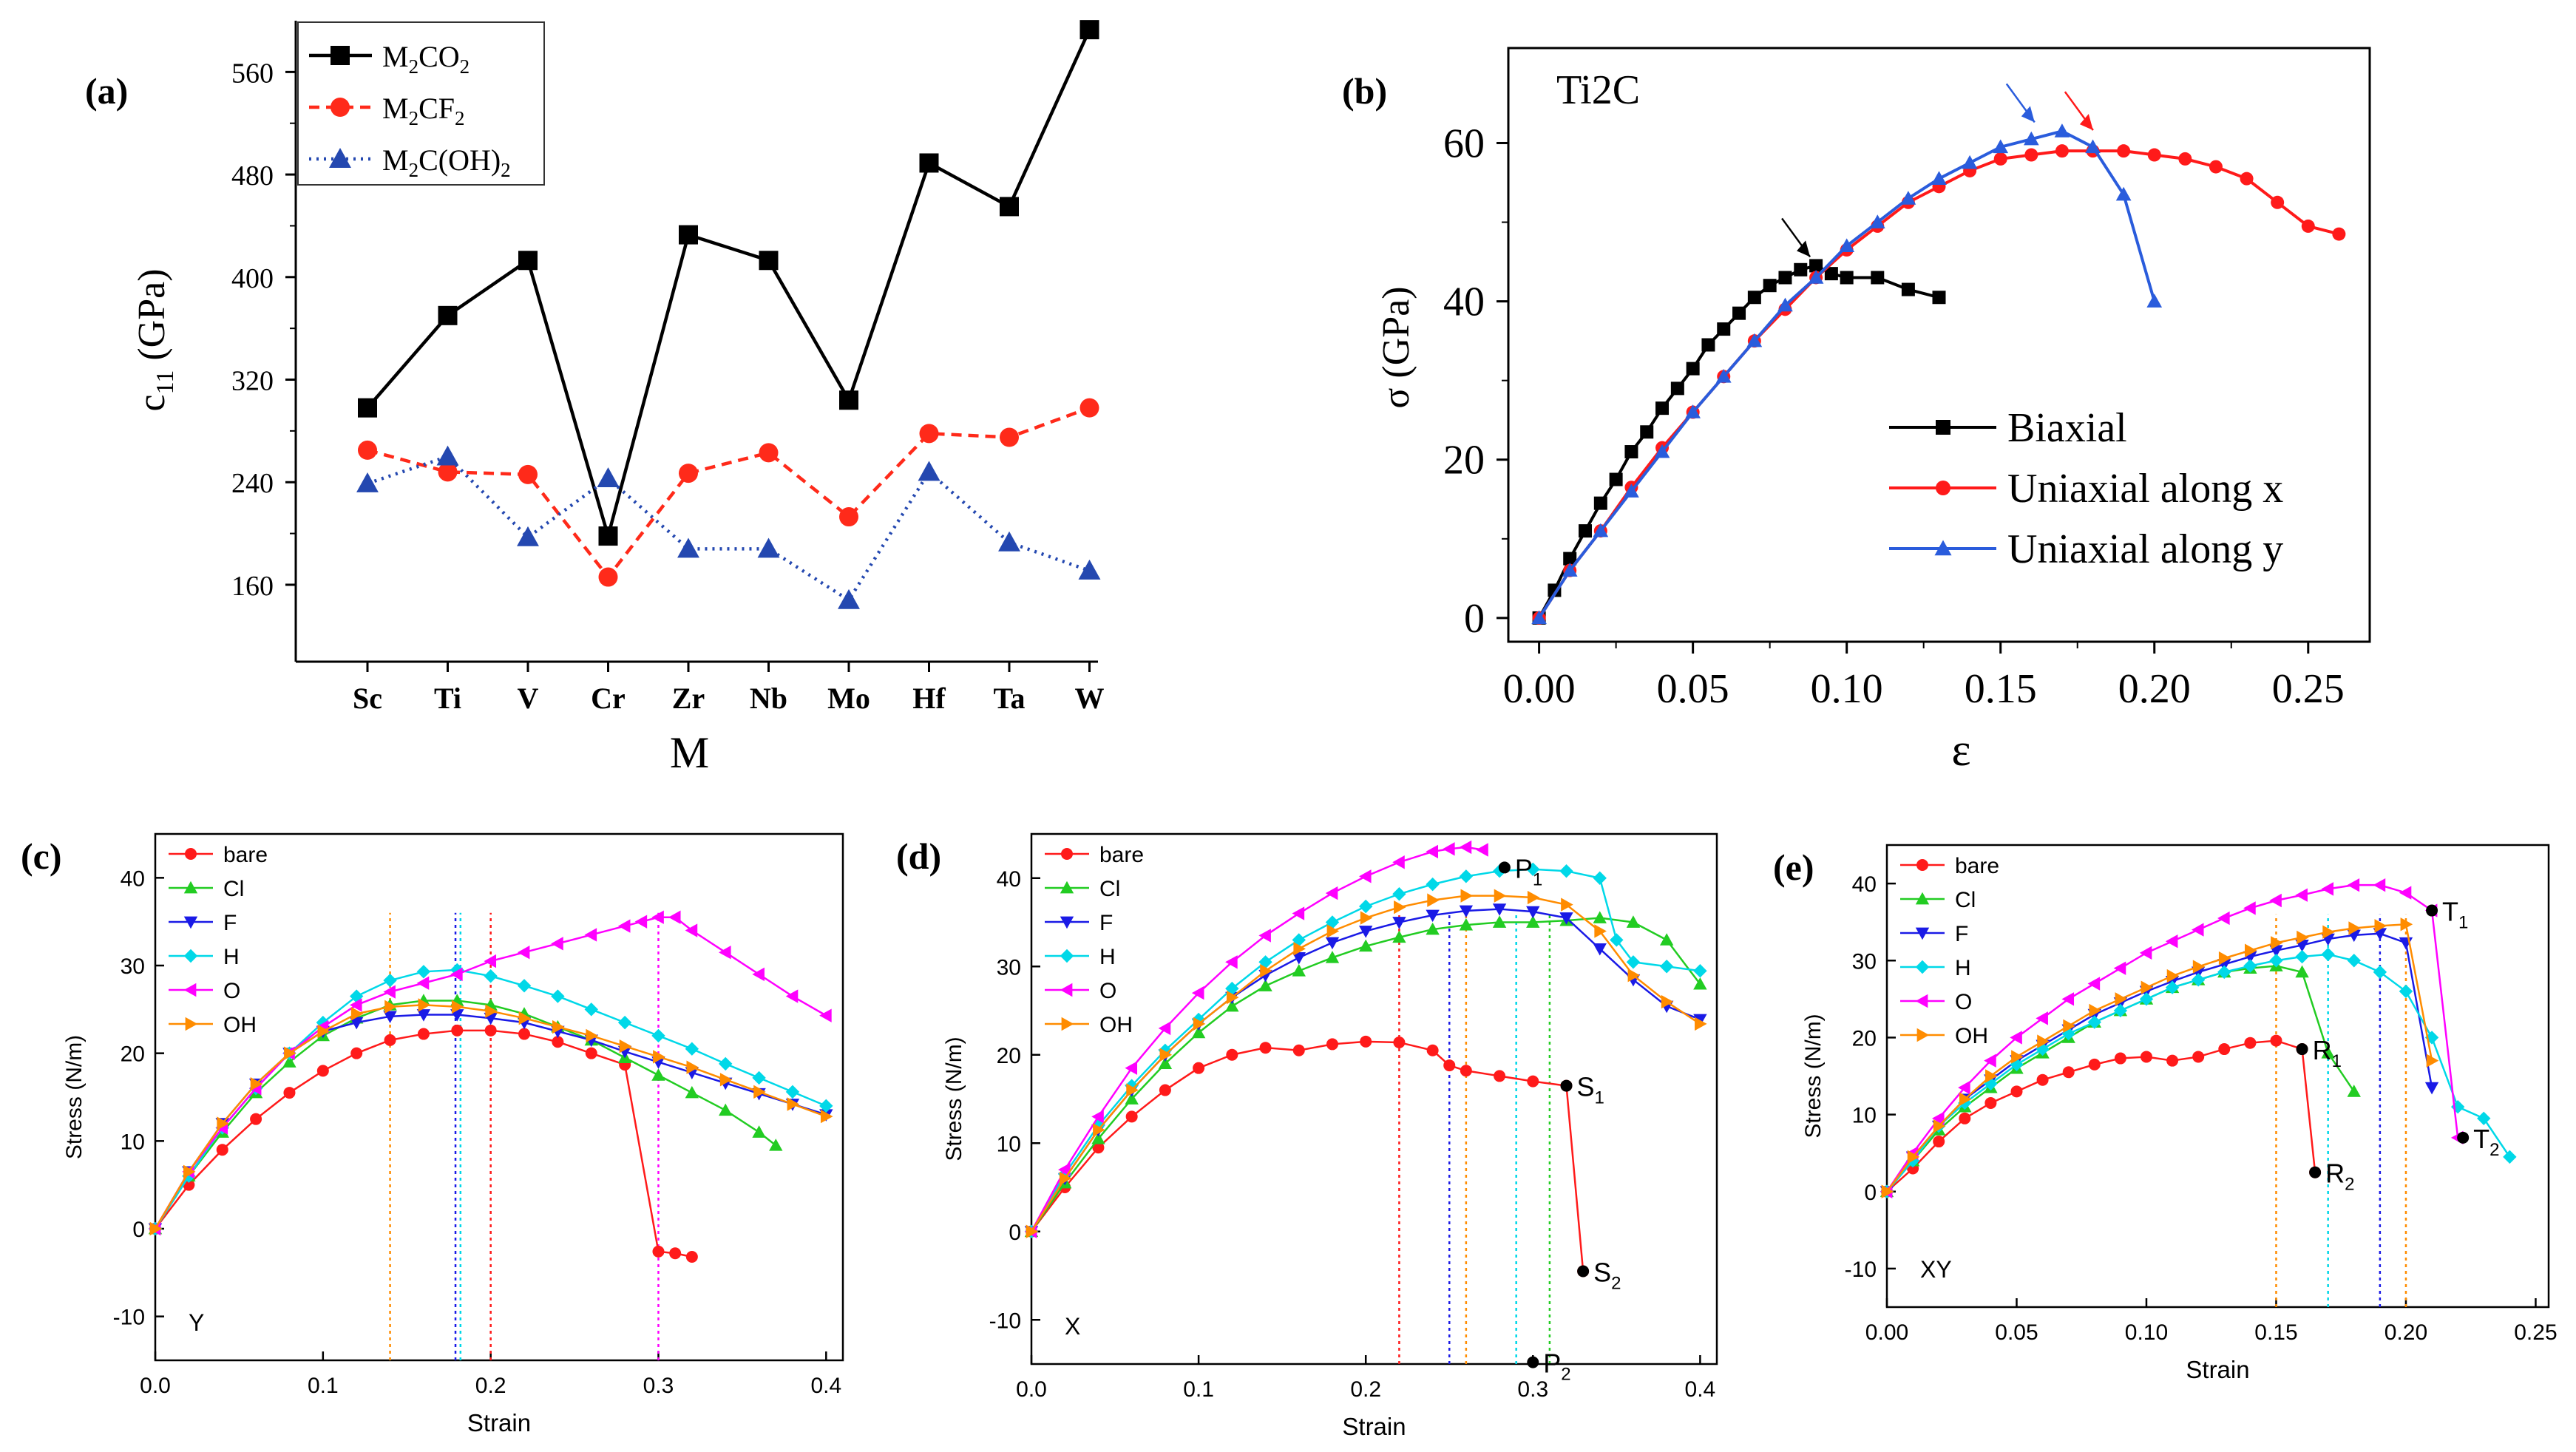 The width and height of the screenshot is (2576, 1452). Describe the element at coordinates (231, 957) in the screenshot. I see `legend-label-H: H` at that location.